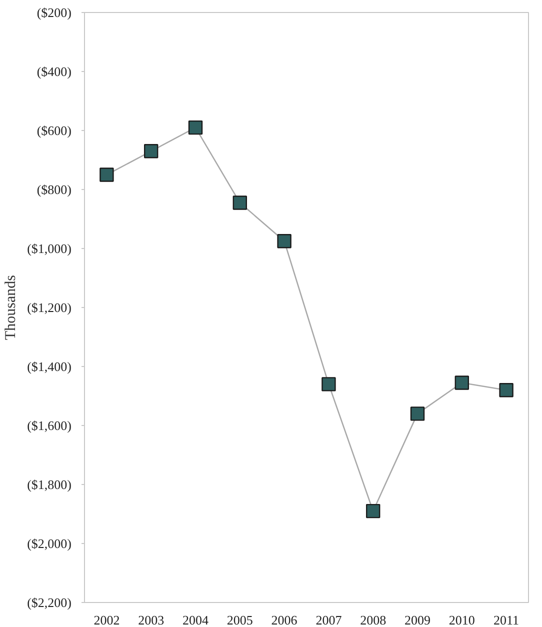 The width and height of the screenshot is (542, 627). What do you see at coordinates (461, 619) in the screenshot?
I see `x-tick-label: 2010` at bounding box center [461, 619].